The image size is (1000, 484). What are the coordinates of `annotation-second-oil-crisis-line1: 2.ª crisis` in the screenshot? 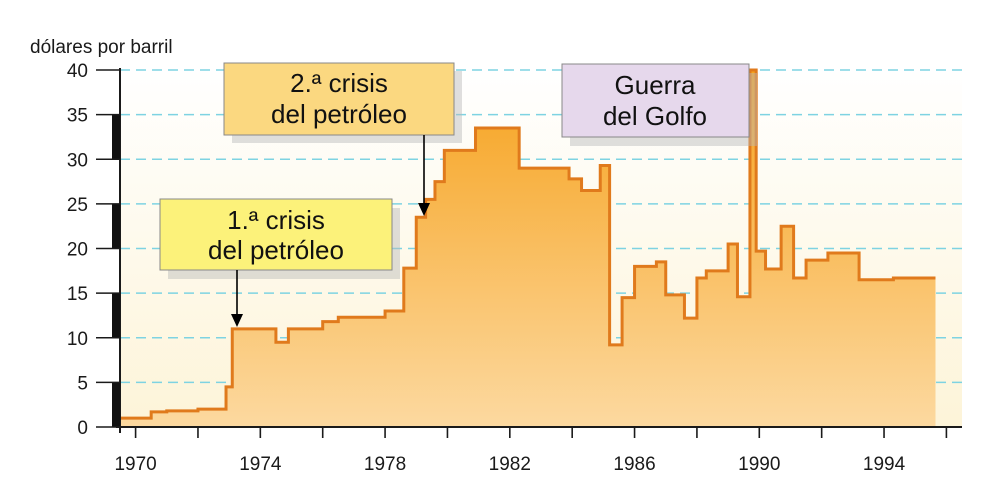 It's located at (339, 83).